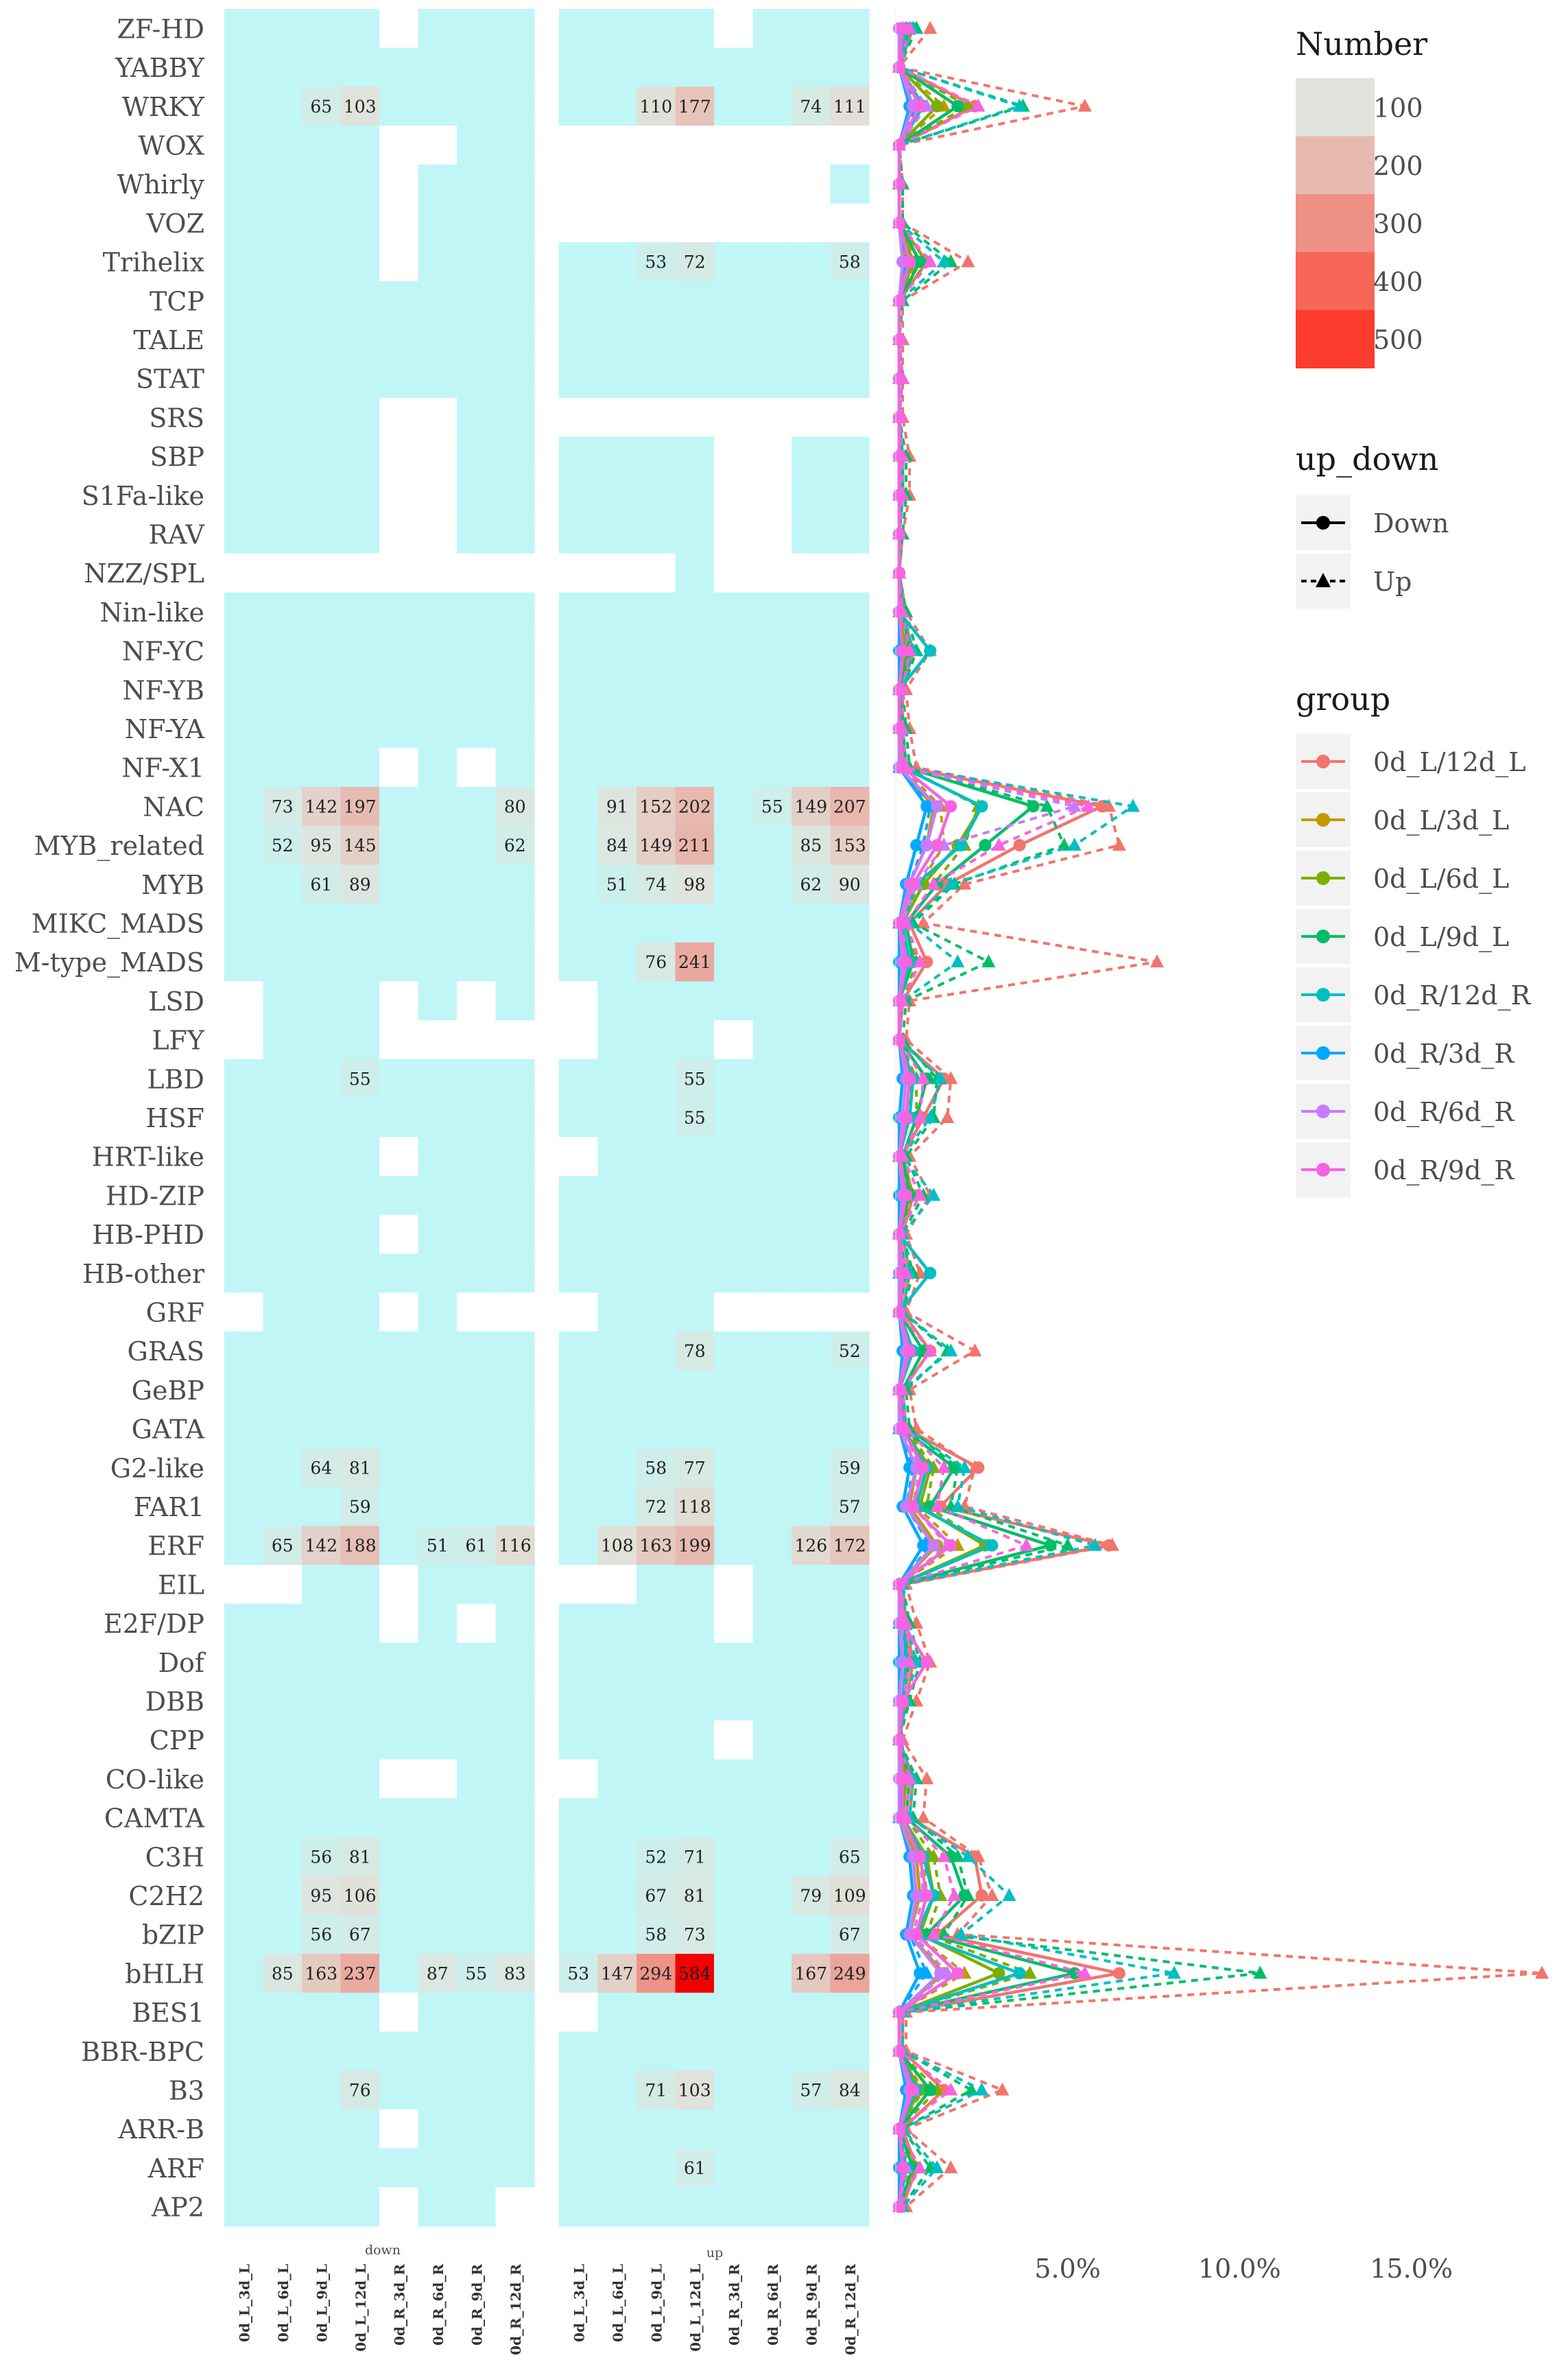 This screenshot has width=1568, height=2362. I want to click on cell-value-label: 76, so click(360, 2090).